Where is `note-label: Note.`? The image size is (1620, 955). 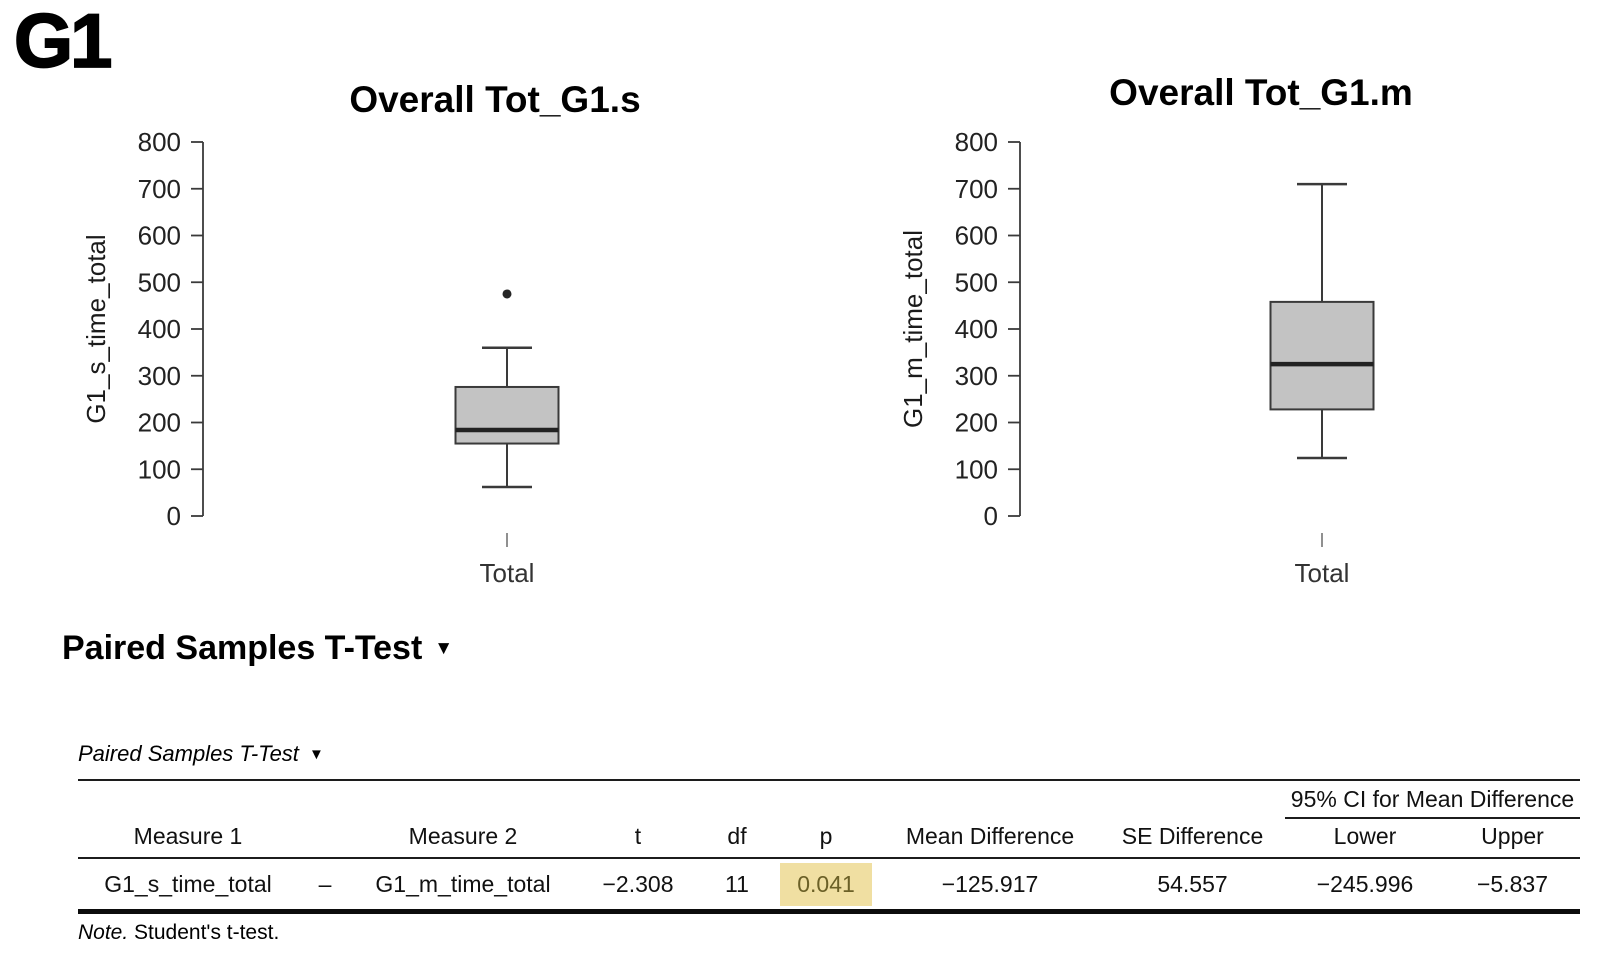
note-label: Note. is located at coordinates (103, 932).